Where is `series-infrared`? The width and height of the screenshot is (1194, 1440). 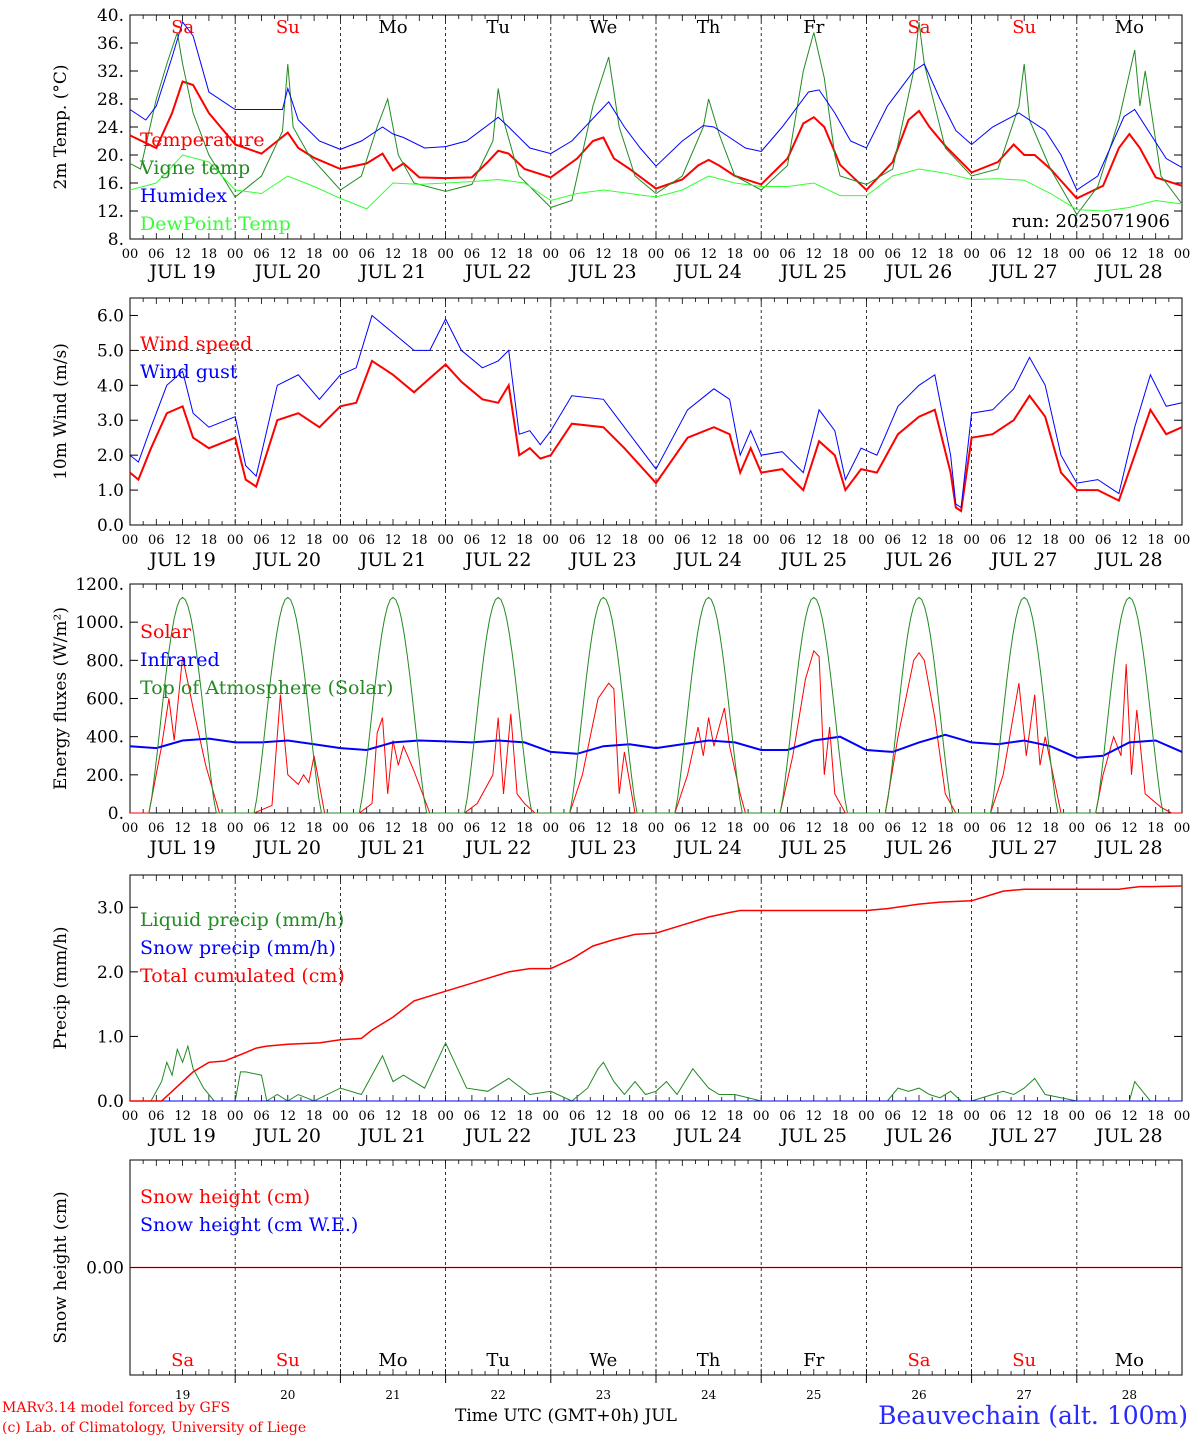 series-infrared is located at coordinates (656, 746).